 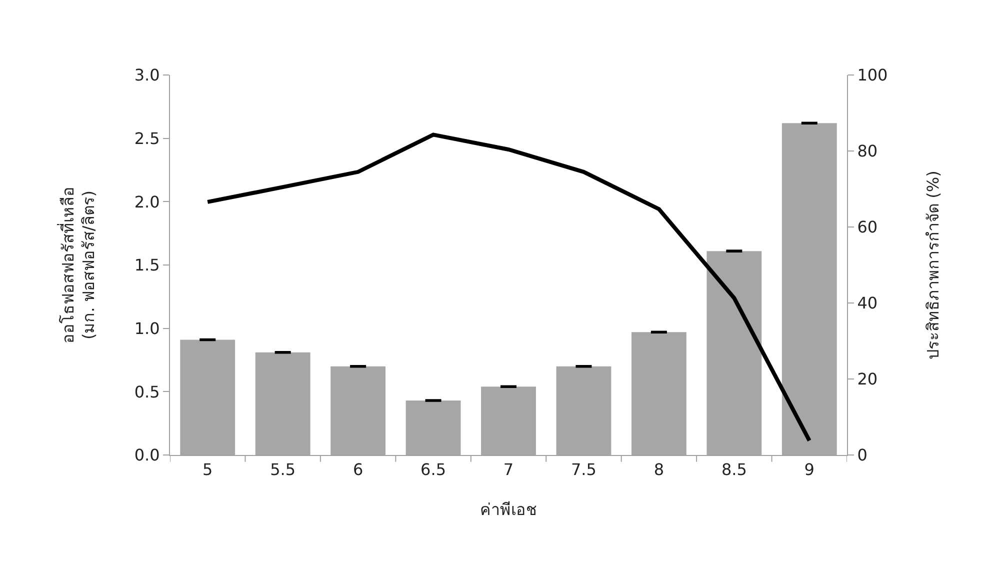 I want to click on y2-tick-label: 60, so click(x=867, y=227).